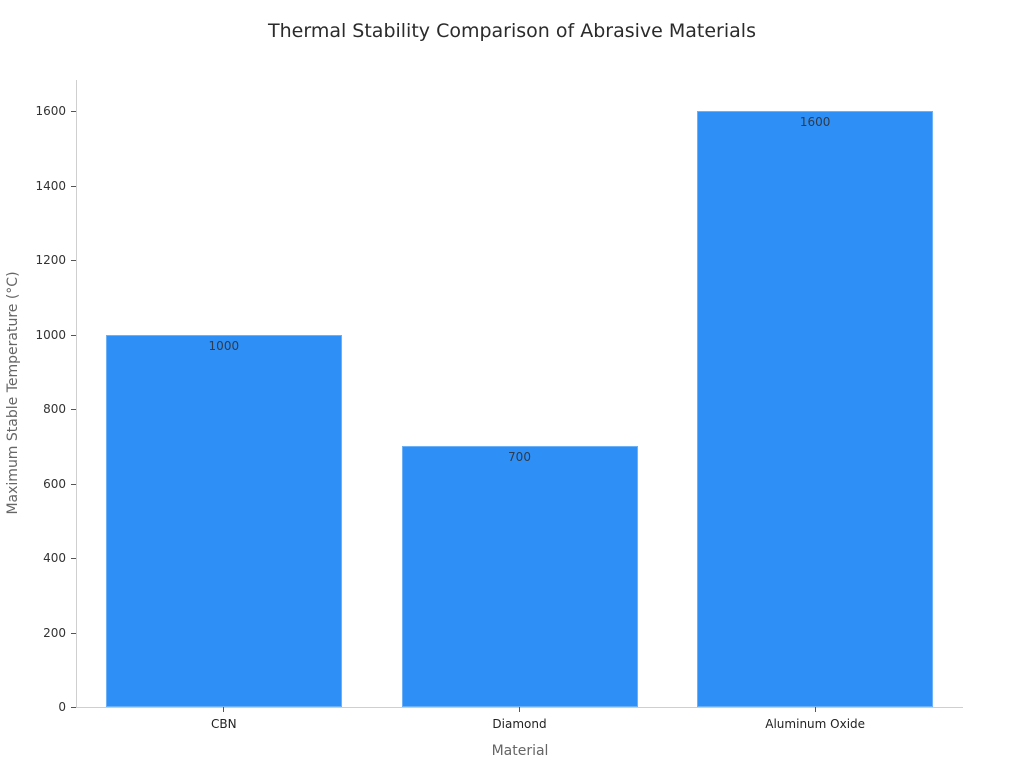 The image size is (1024, 768). I want to click on y-tick-label: 800, so click(54, 409).